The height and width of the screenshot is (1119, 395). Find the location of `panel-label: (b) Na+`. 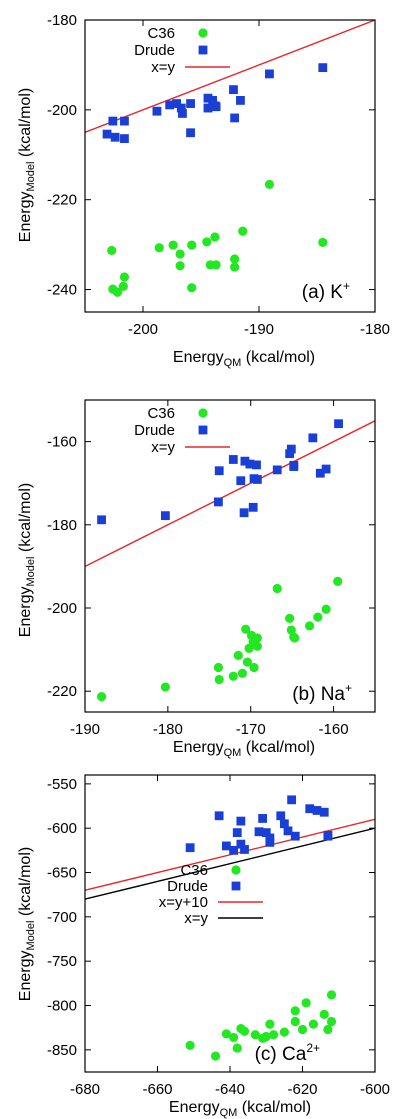

panel-label: (b) Na+ is located at coordinates (322, 693).